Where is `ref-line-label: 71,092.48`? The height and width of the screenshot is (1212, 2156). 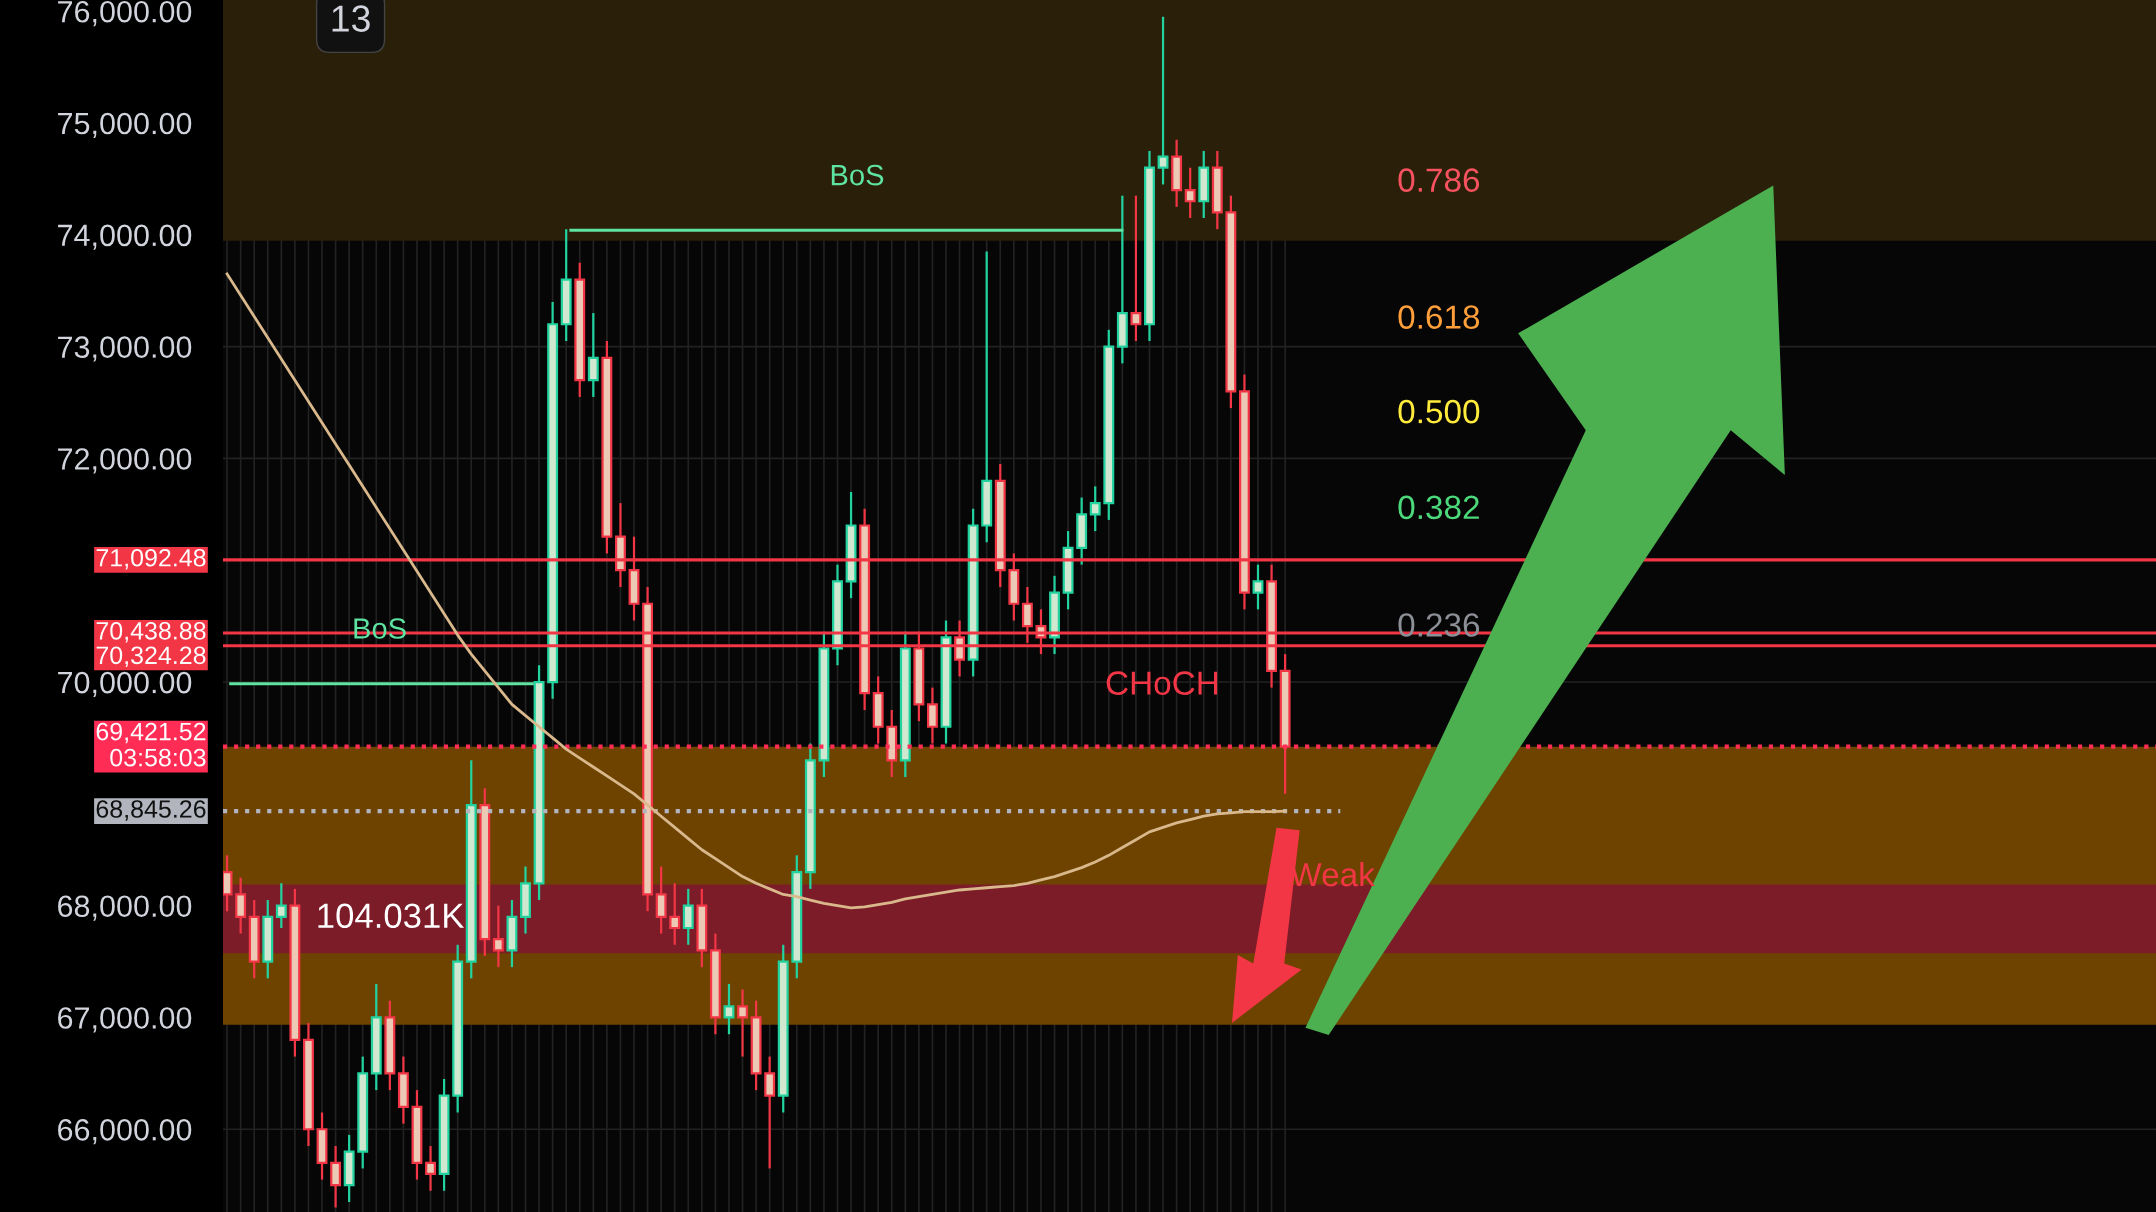
ref-line-label: 71,092.48 is located at coordinates (151, 559).